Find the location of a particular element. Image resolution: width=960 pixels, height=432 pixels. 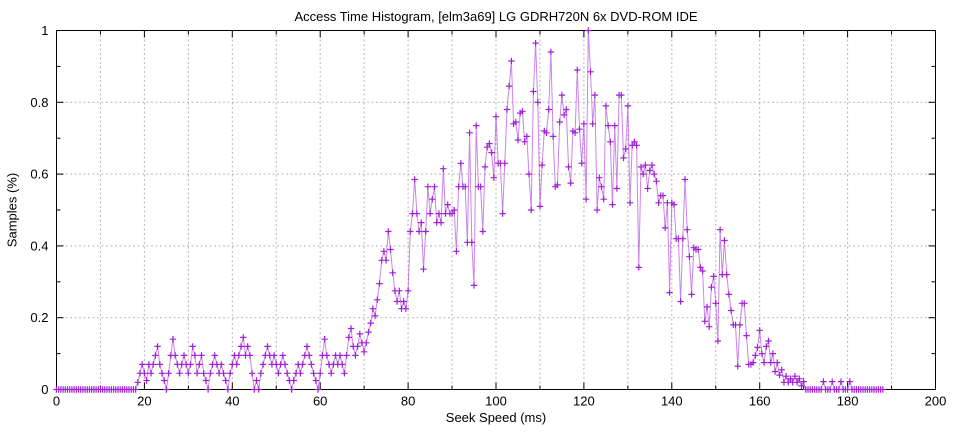

x-tick-label: 140 is located at coordinates (672, 401).